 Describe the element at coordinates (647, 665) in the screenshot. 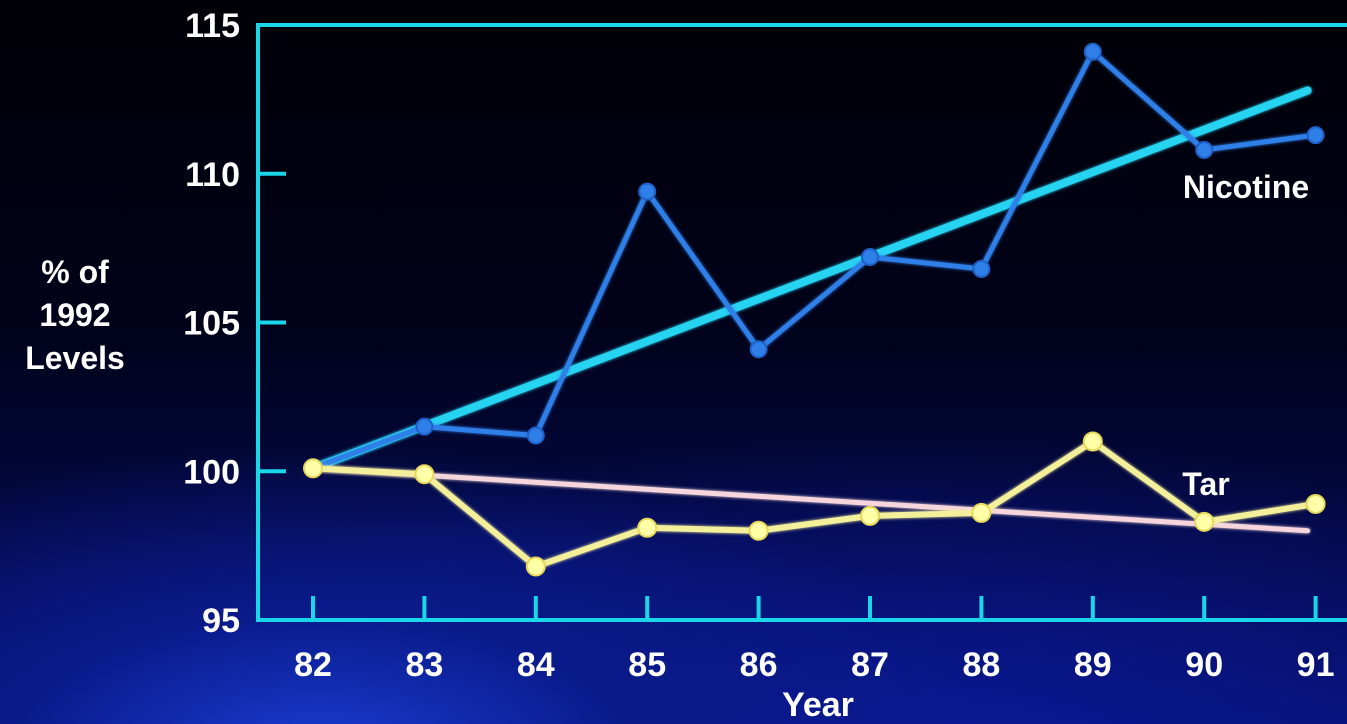

I see `x-tick-label: 85` at that location.